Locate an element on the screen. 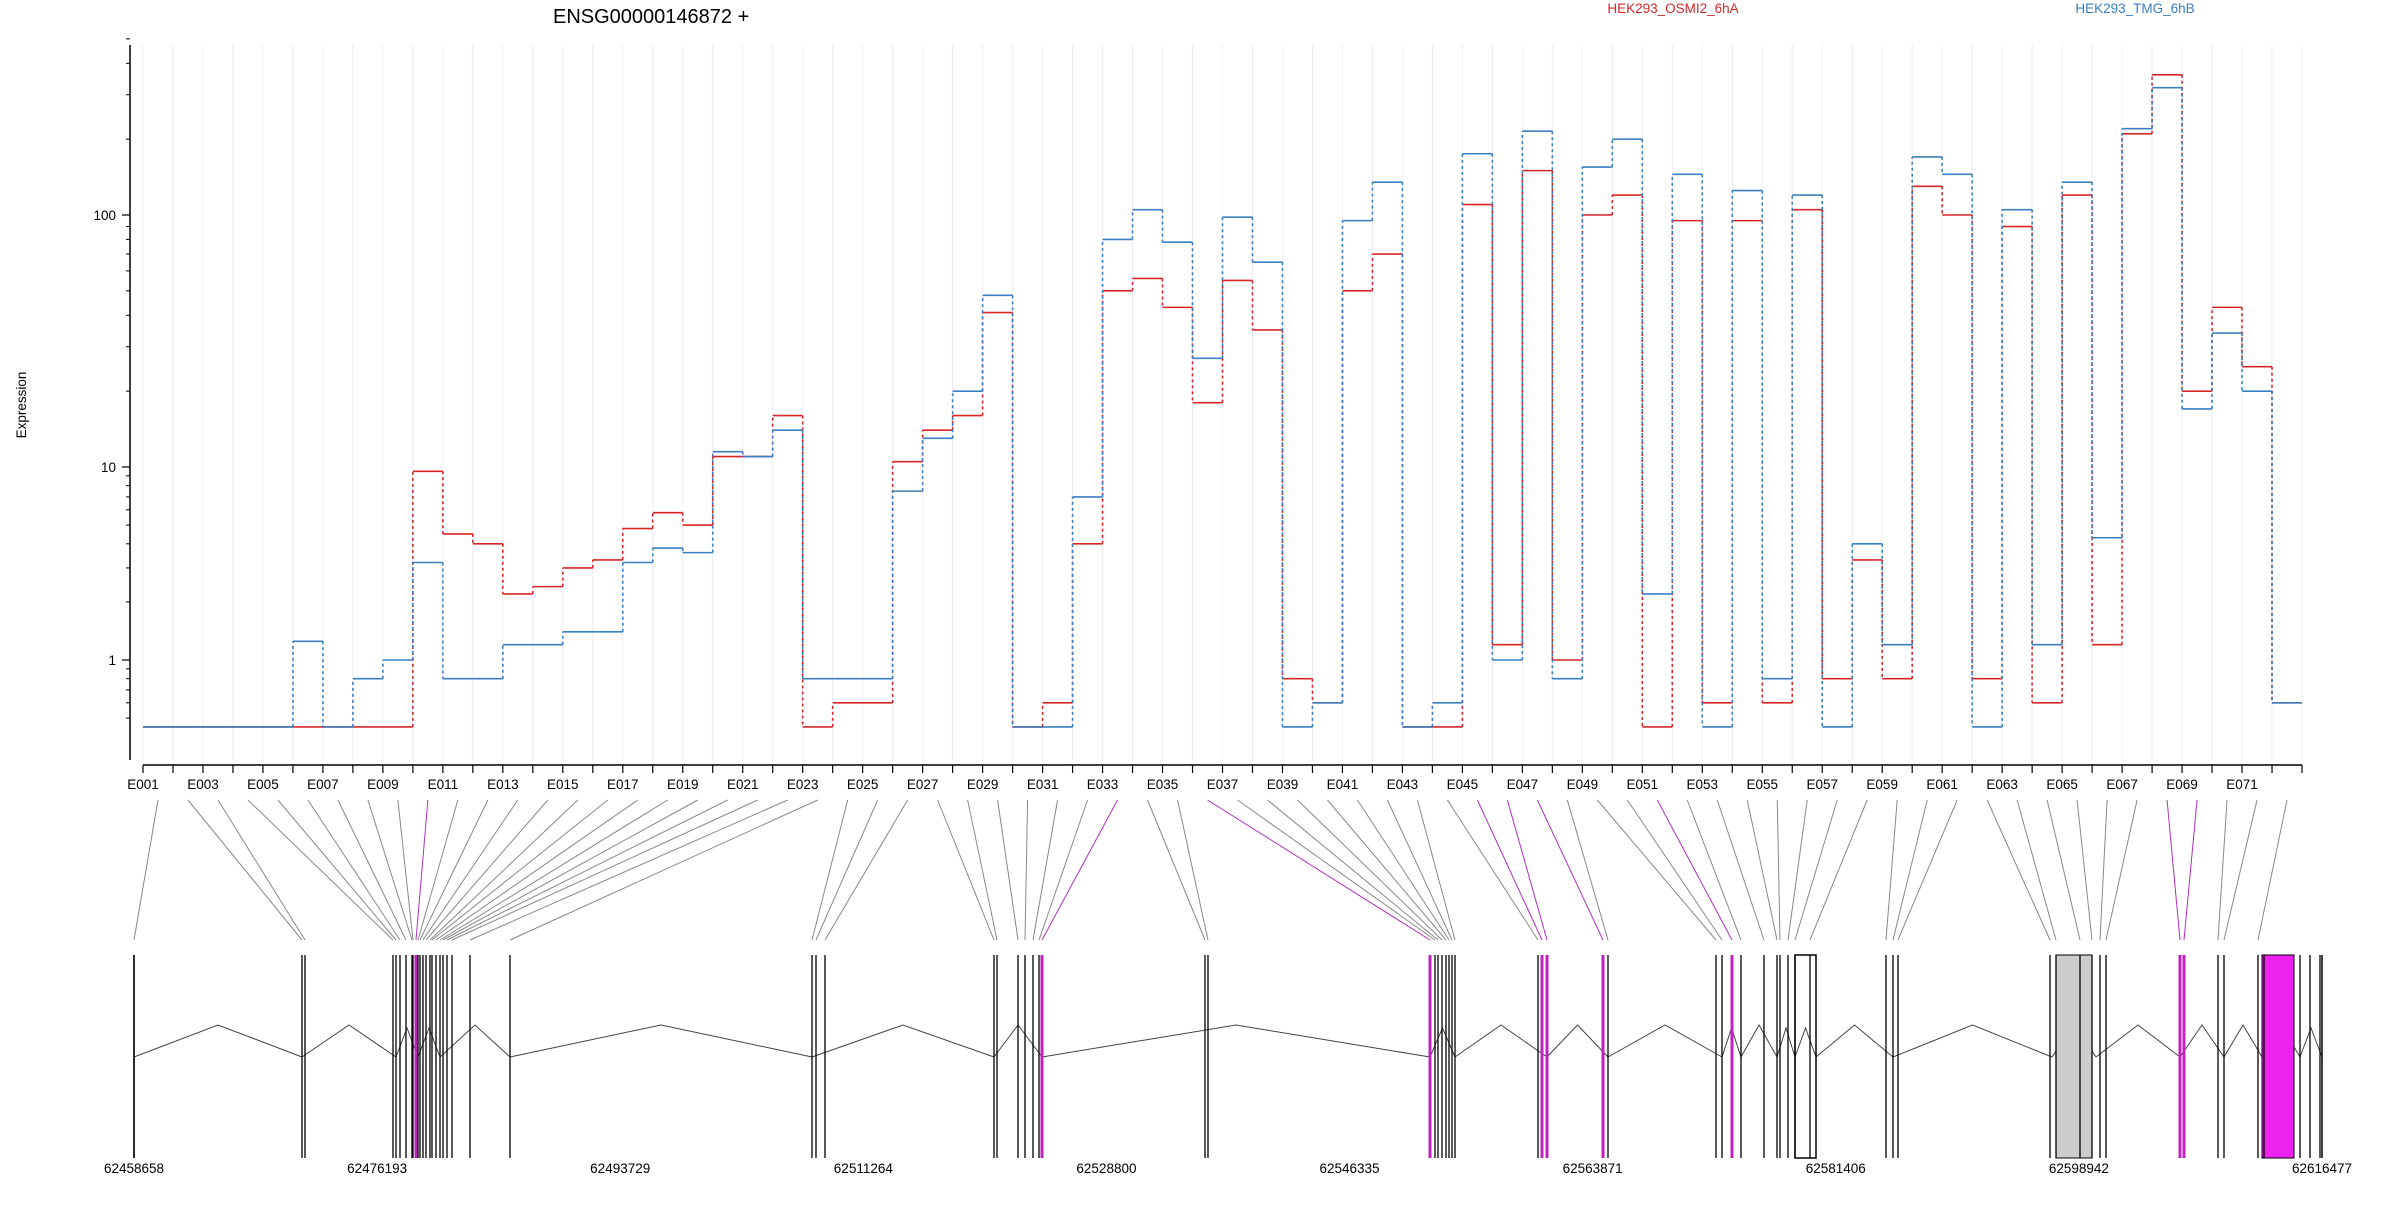  x-tick-label: E033 is located at coordinates (1103, 784).